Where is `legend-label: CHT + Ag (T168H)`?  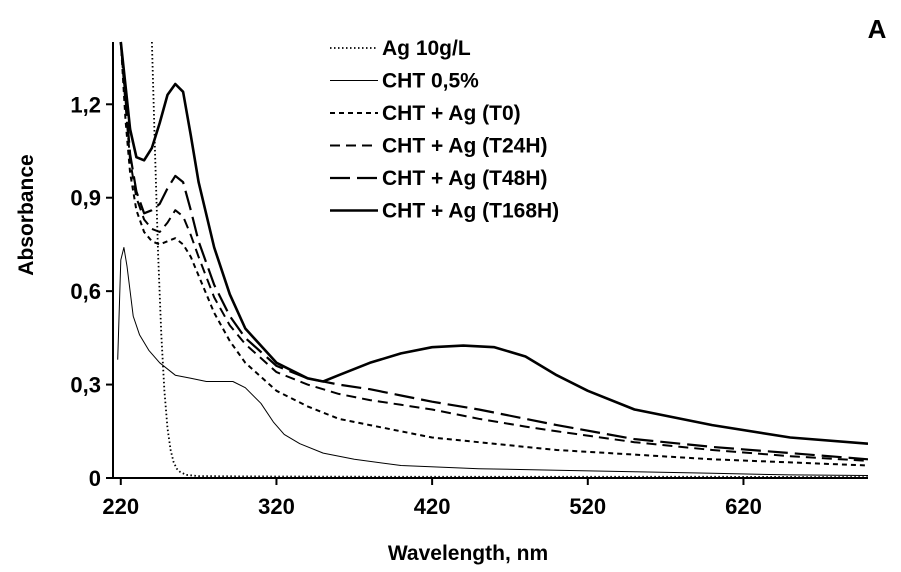 legend-label: CHT + Ag (T168H) is located at coordinates (470, 211).